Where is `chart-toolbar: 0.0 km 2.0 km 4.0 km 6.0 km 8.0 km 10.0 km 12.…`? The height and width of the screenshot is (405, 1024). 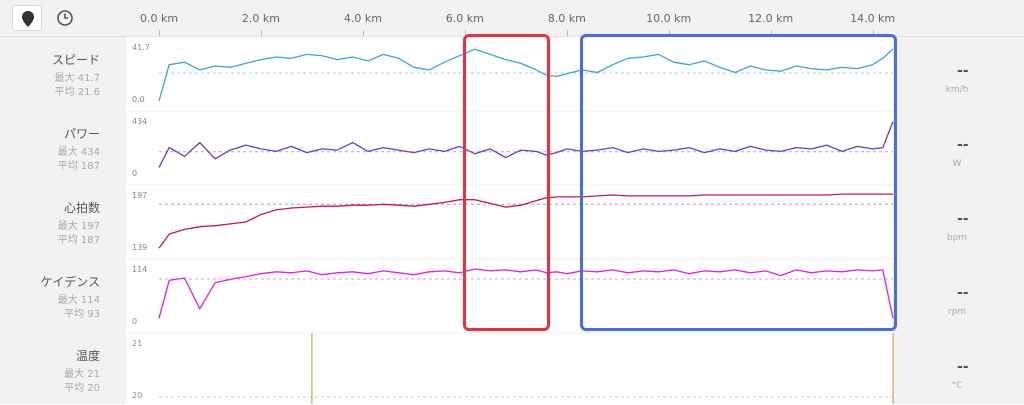 chart-toolbar: 0.0 km 2.0 km 4.0 km 6.0 km 8.0 km 10.0 km 12.… is located at coordinates (512, 18).